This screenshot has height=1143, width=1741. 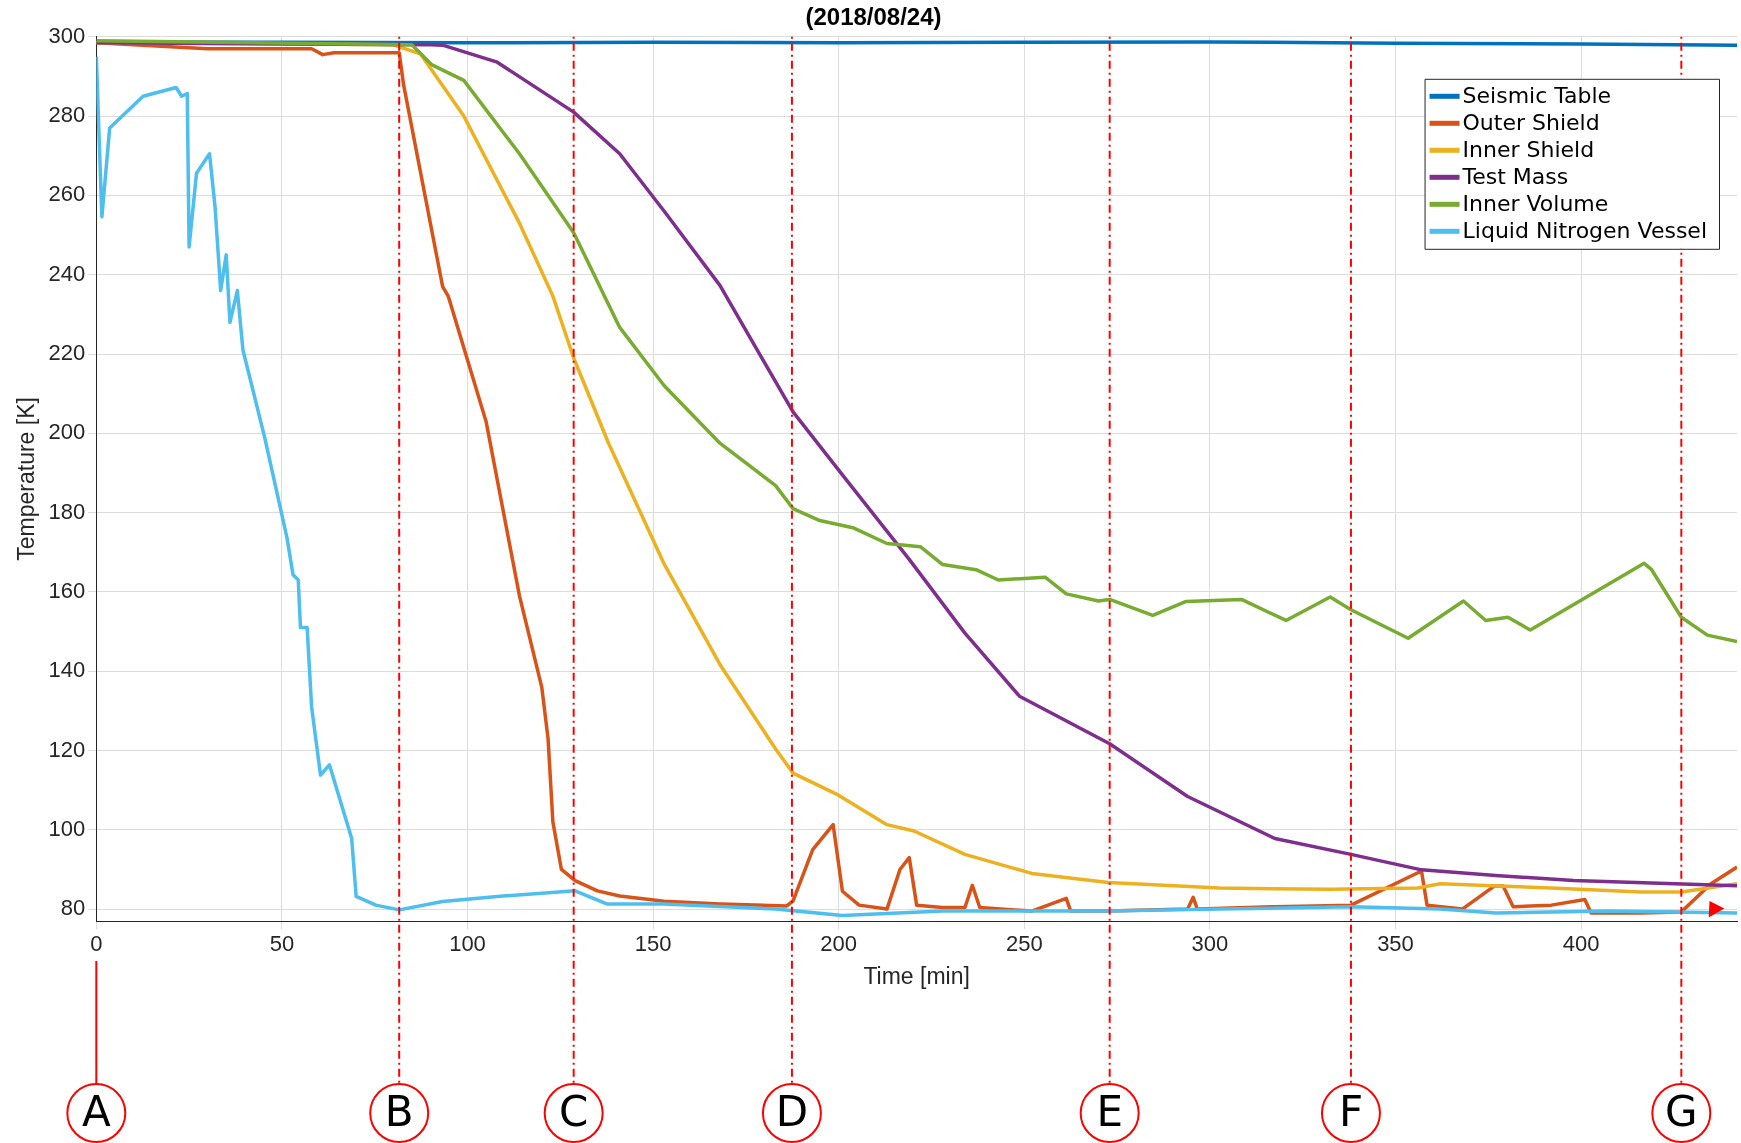 What do you see at coordinates (1535, 204) in the screenshot?
I see `legend-label: Inner Volume` at bounding box center [1535, 204].